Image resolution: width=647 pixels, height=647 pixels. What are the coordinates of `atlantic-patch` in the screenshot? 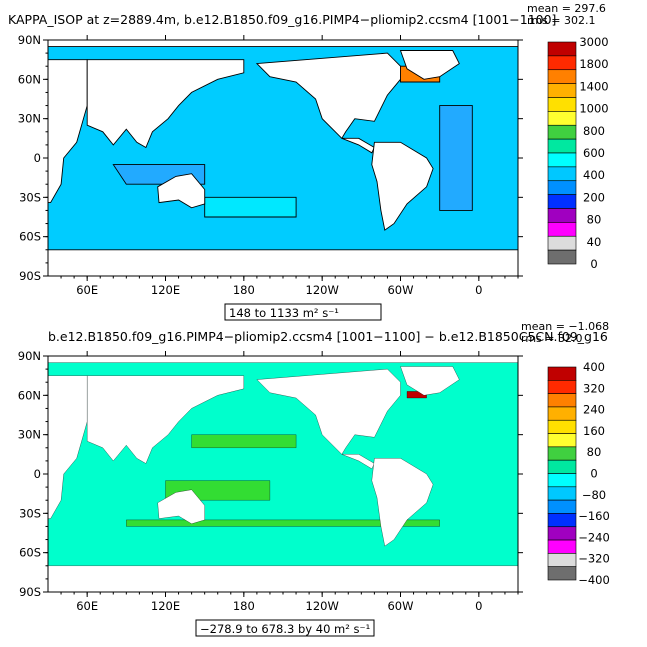 It's located at (456, 158).